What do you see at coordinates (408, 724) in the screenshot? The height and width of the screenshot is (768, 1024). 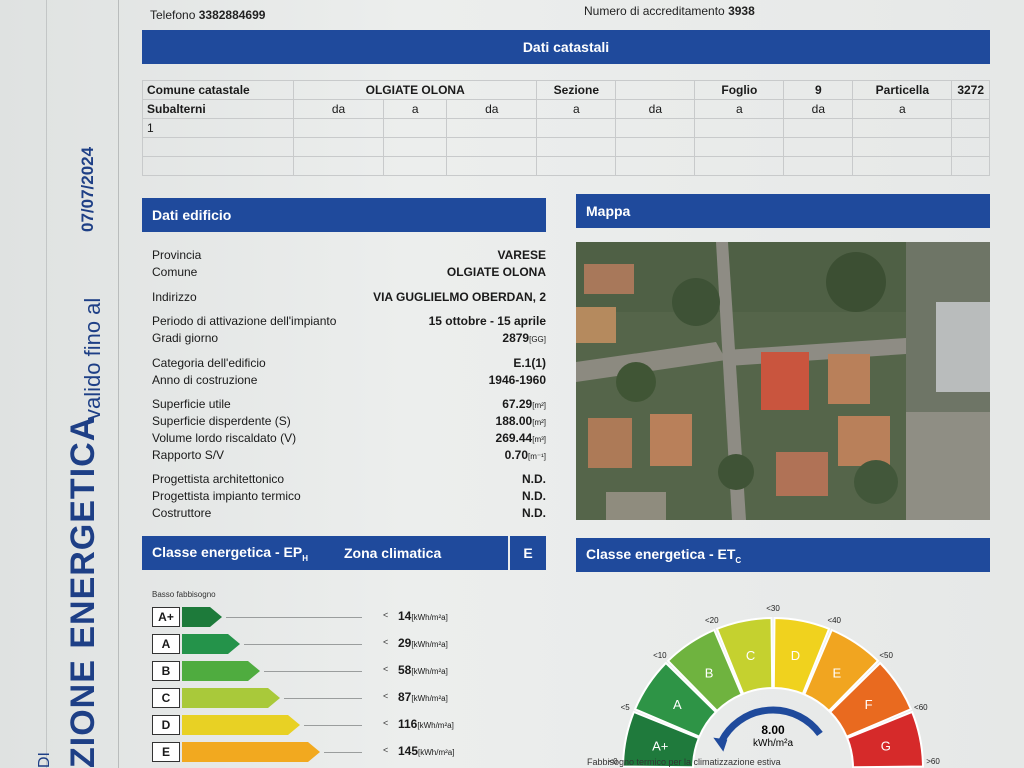 I see `ep-class-value-number: 116` at bounding box center [408, 724].